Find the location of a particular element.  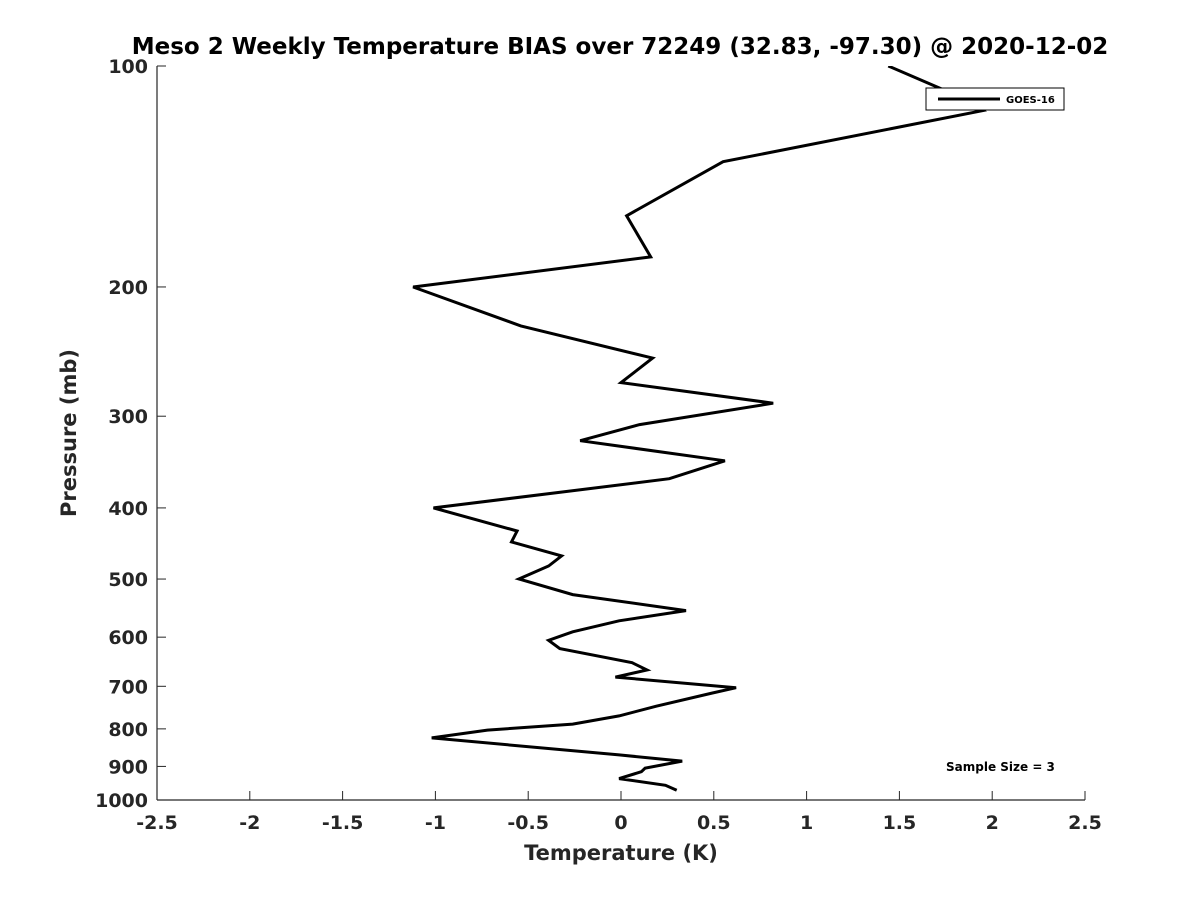

x-tick-label: 1 is located at coordinates (806, 823).